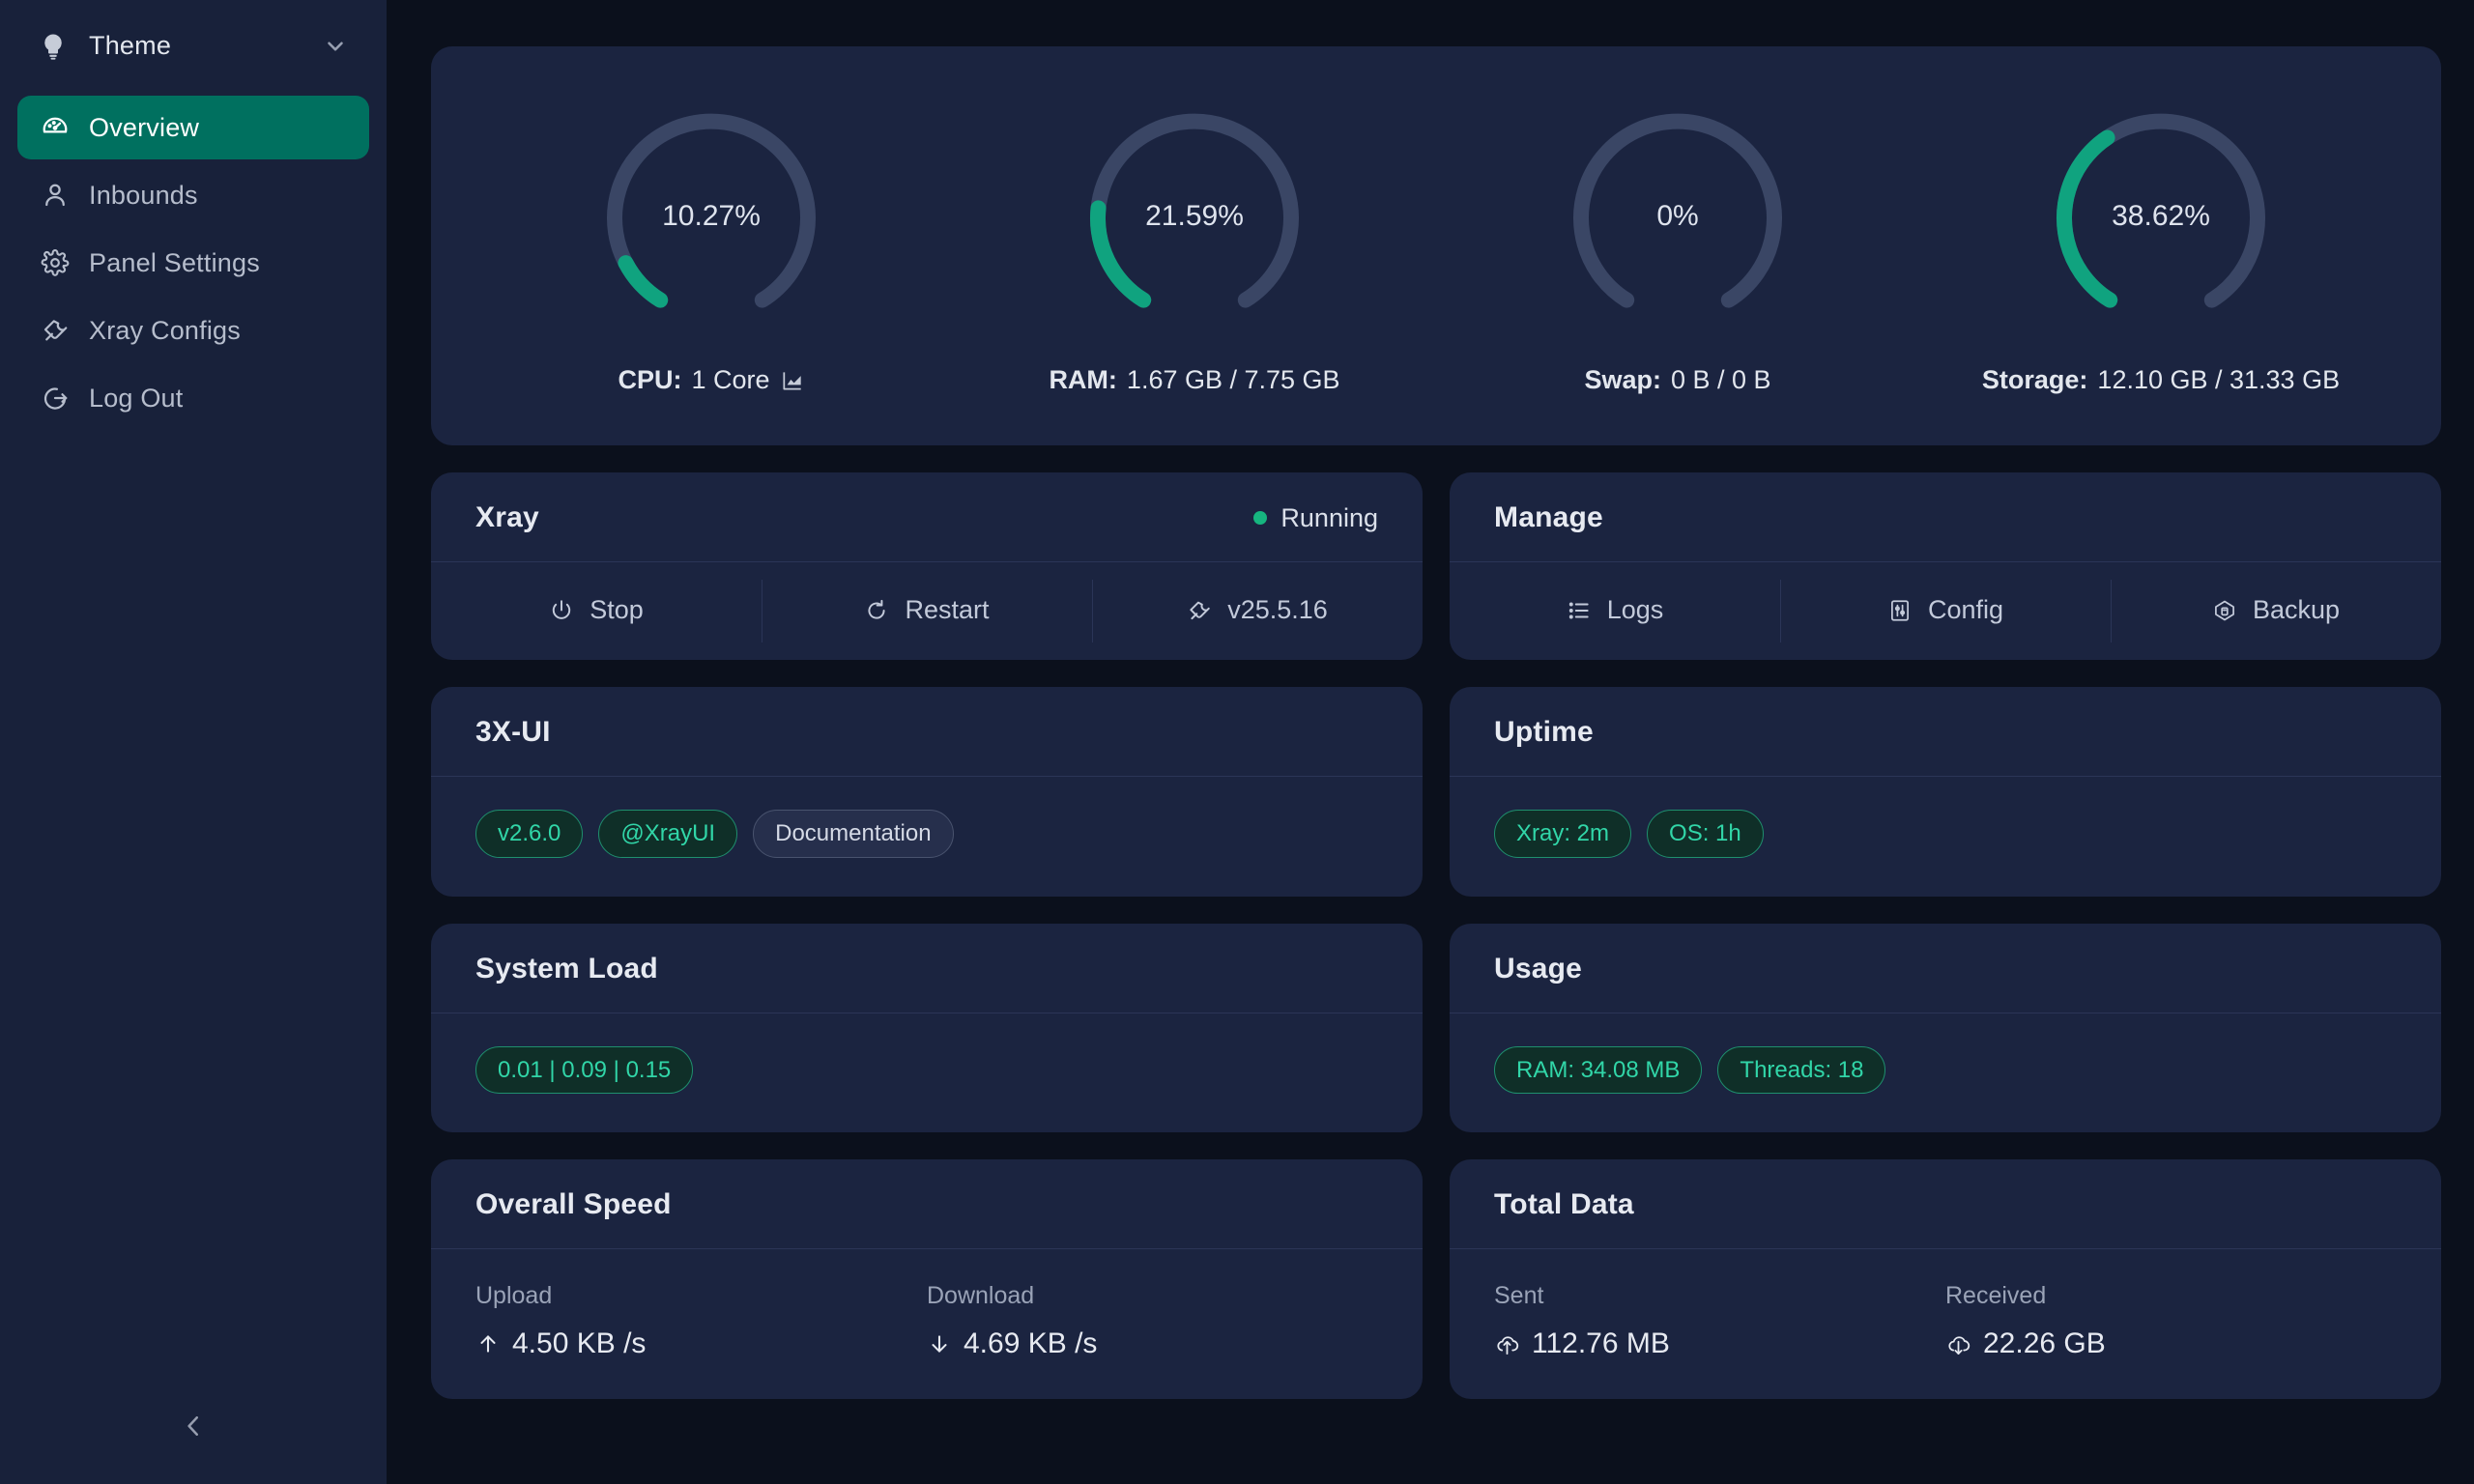 The image size is (2474, 1484). Describe the element at coordinates (1200, 610) in the screenshot. I see `wrench-icon` at that location.